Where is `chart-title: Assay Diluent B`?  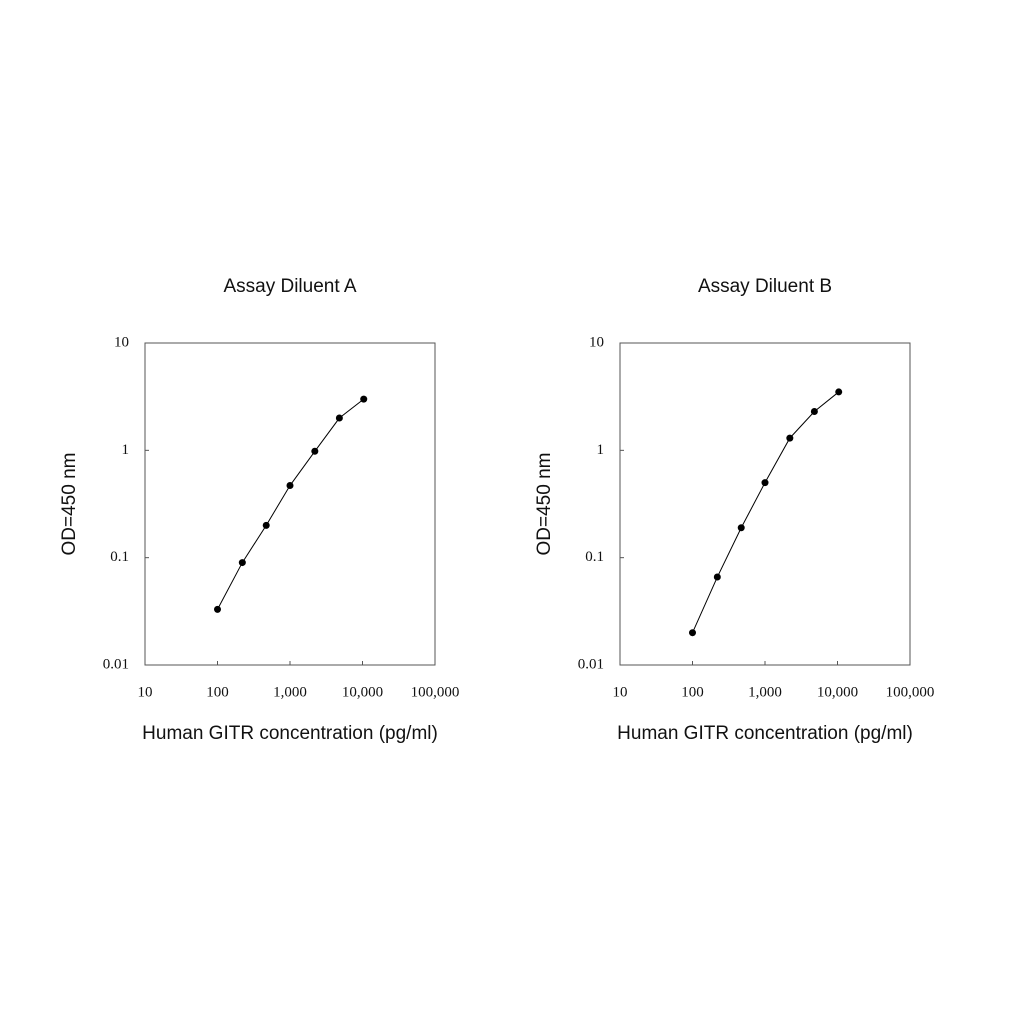 chart-title: Assay Diluent B is located at coordinates (765, 286).